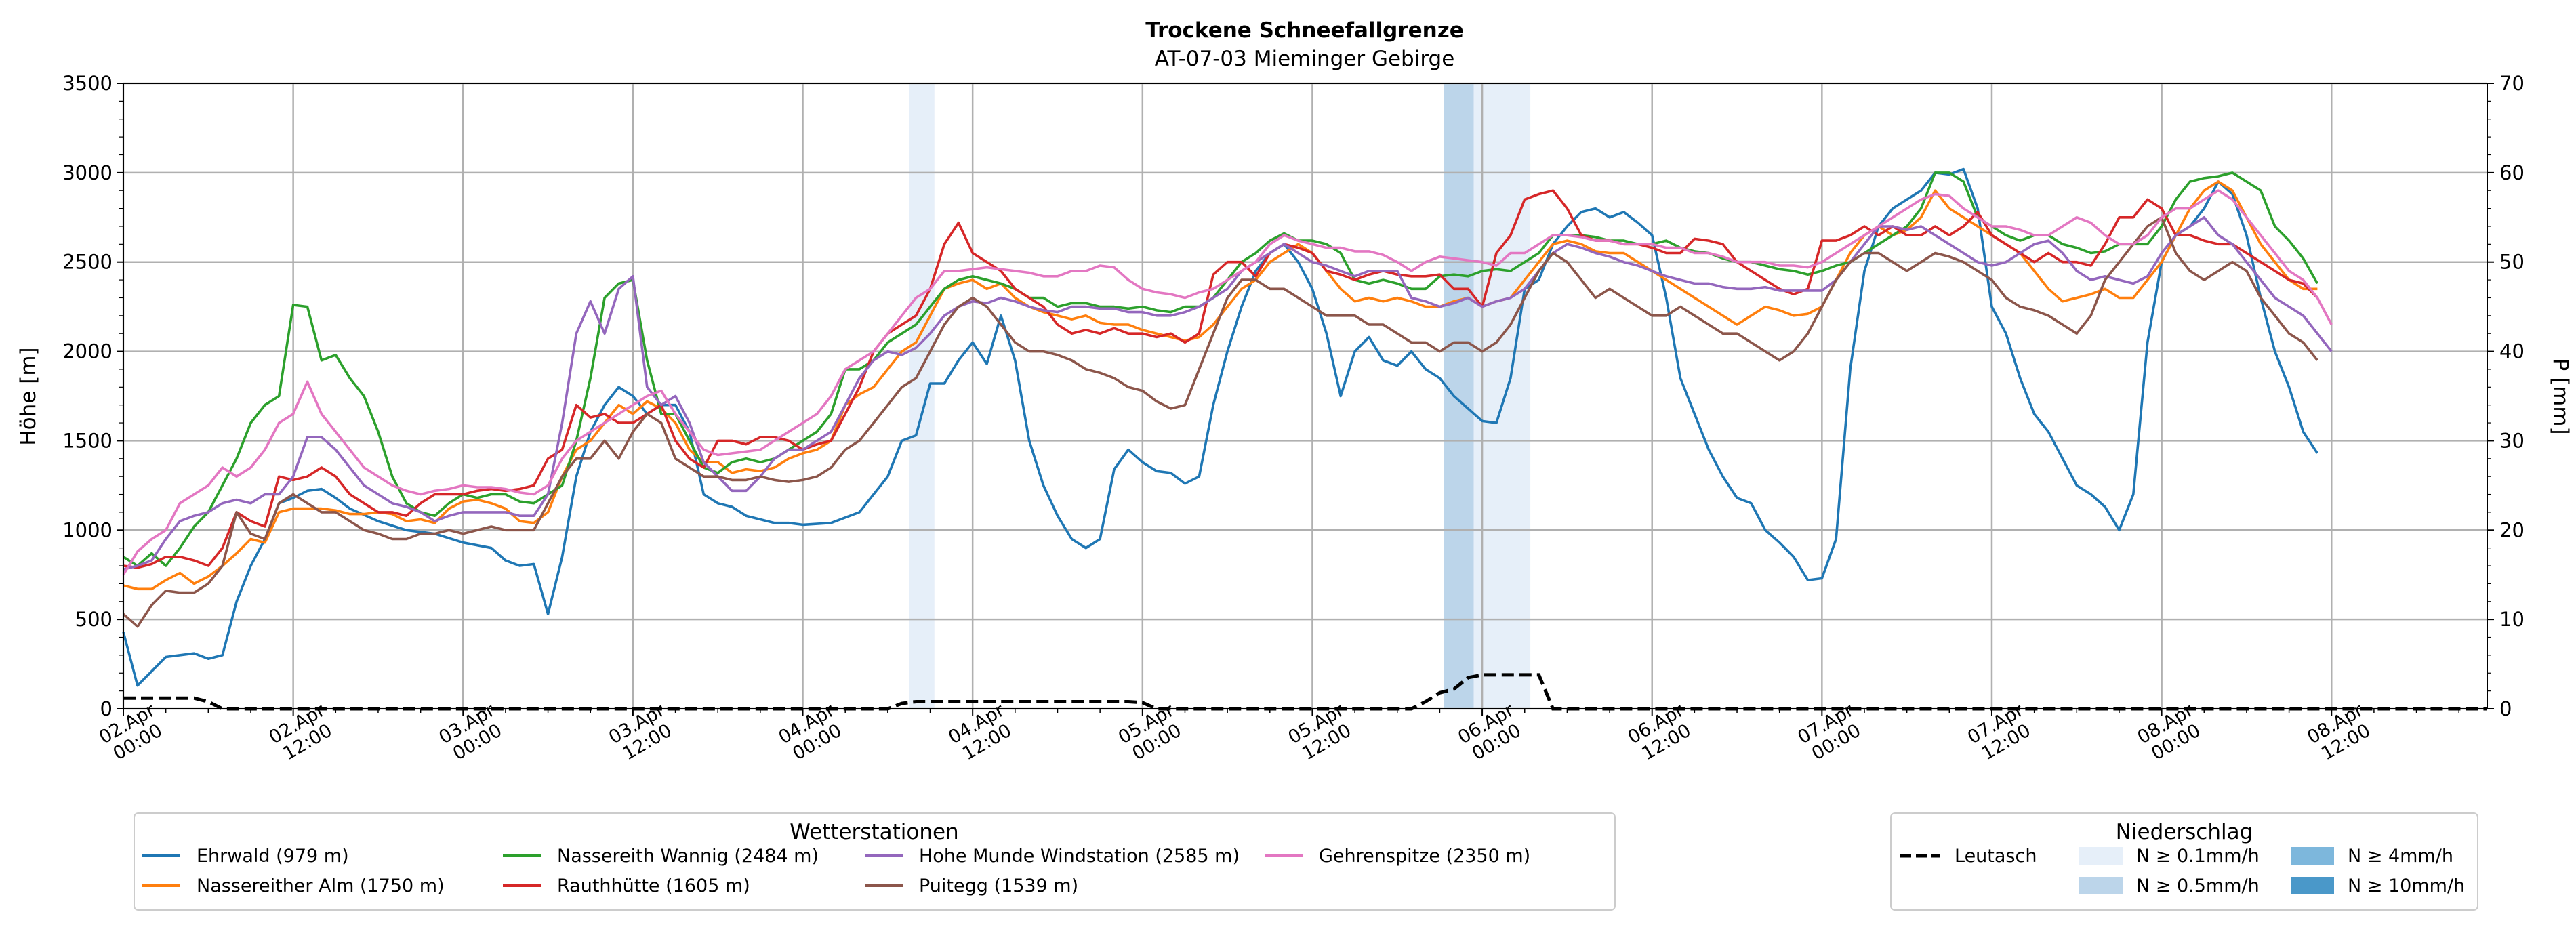  What do you see at coordinates (94, 619) in the screenshot?
I see `y-tick-label: 500` at bounding box center [94, 619].